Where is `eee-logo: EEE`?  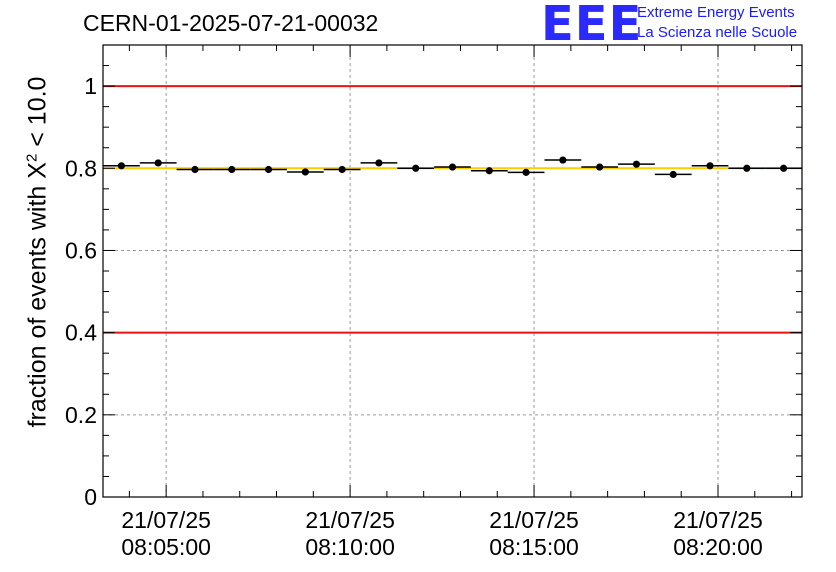
eee-logo: EEE is located at coordinates (592, 26).